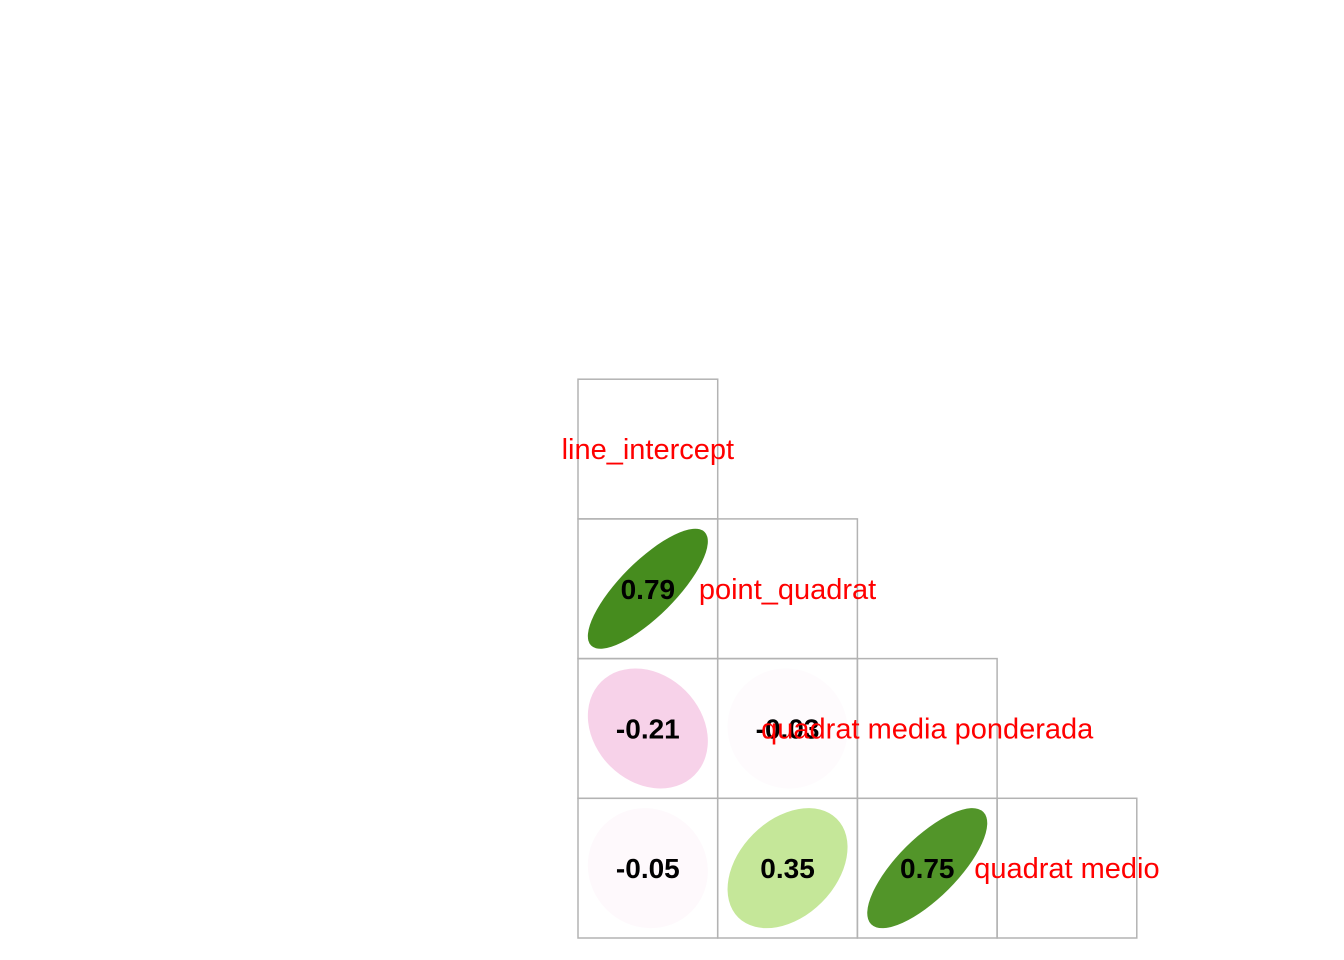 This screenshot has height=960, width=1344. I want to click on correlation-value-4: 0.35, so click(787, 868).